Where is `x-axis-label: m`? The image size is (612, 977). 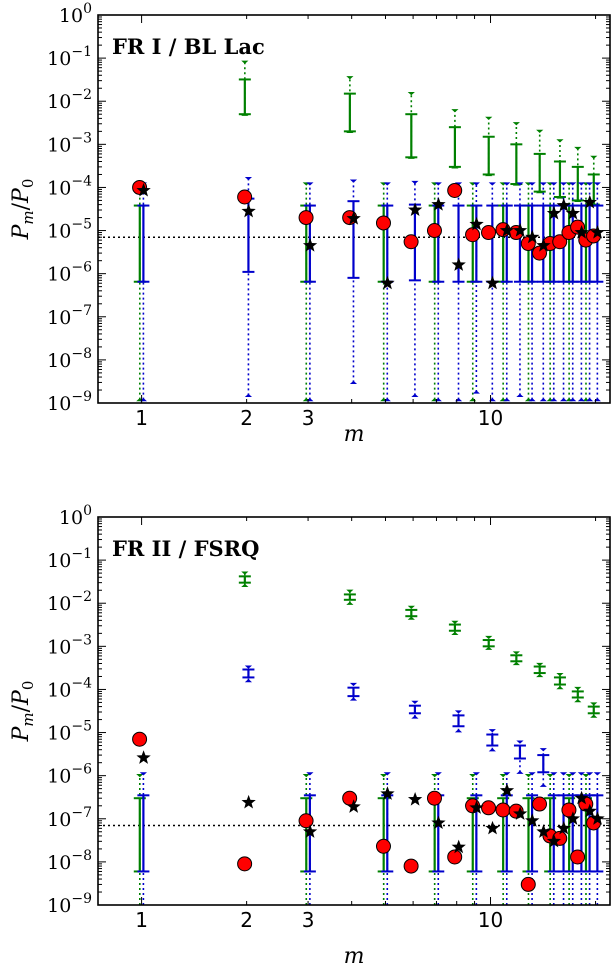
x-axis-label: m is located at coordinates (354, 434).